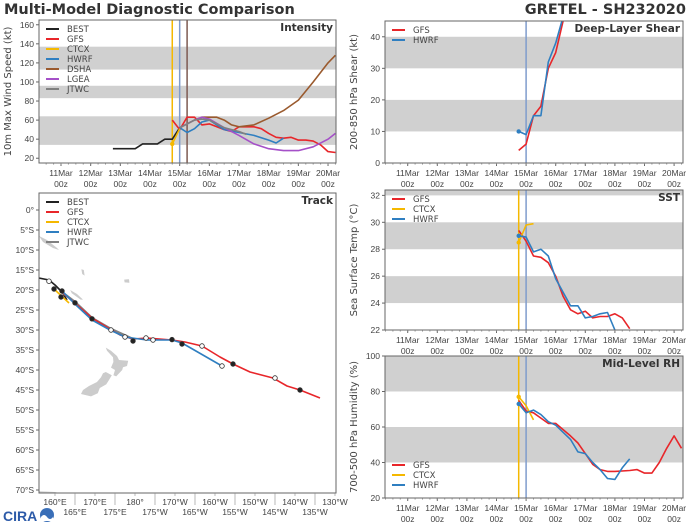 The width and height of the screenshot is (700, 525). Describe the element at coordinates (377, 163) in the screenshot. I see `y-tick-label: 0` at that location.